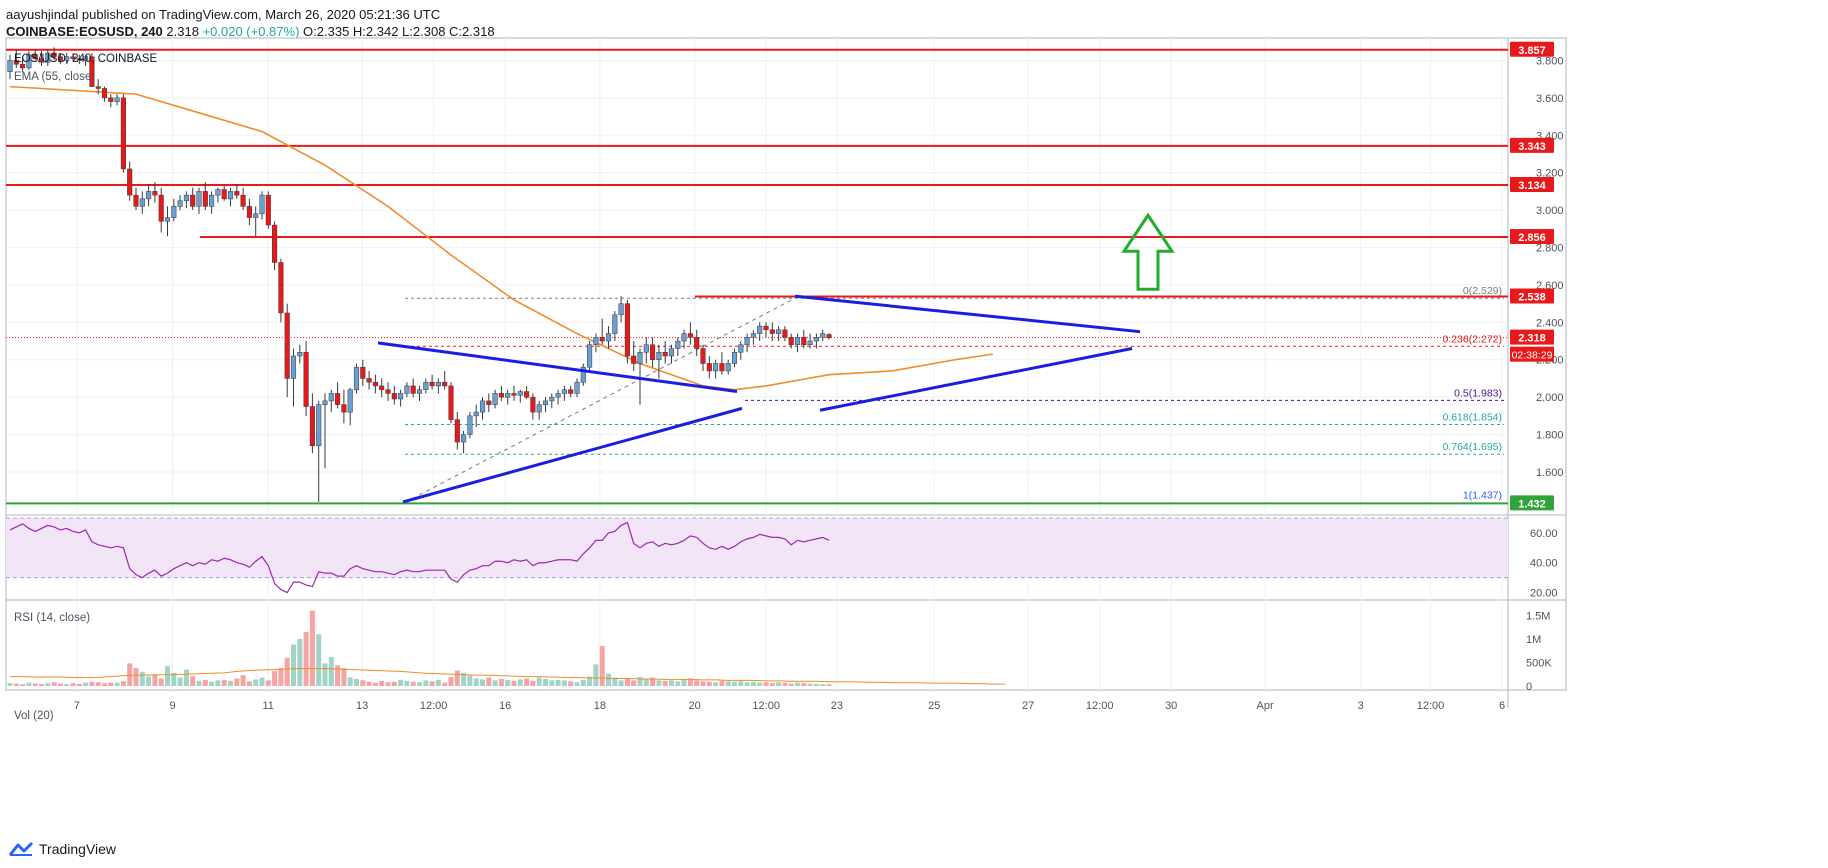  I want to click on volume-tick-label: 1.5M, so click(1538, 616).